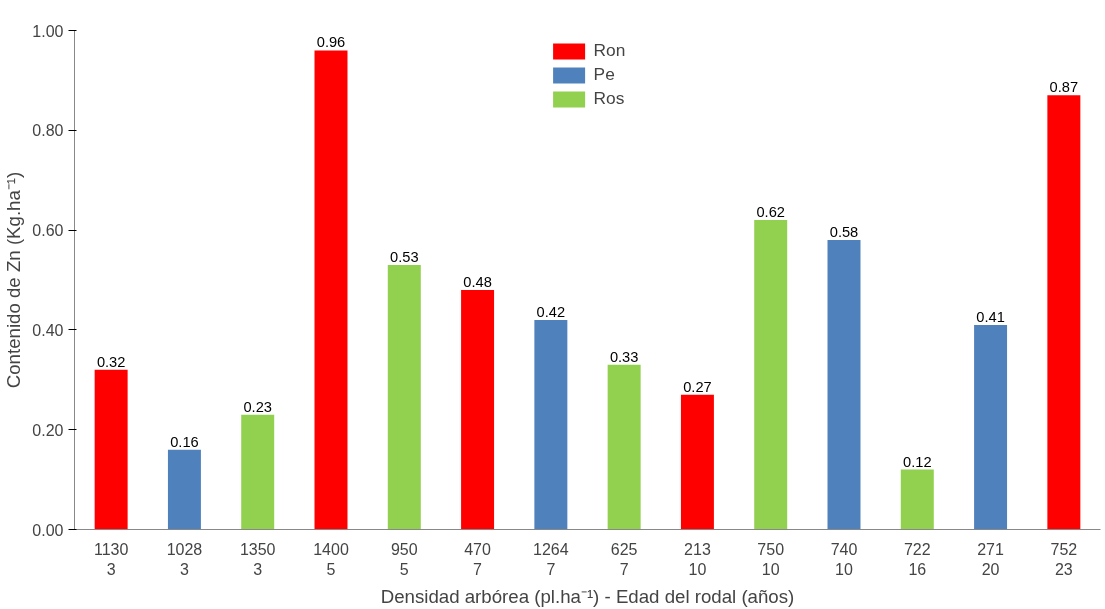  What do you see at coordinates (48, 31) in the screenshot?
I see `y-tick-label: 1.00` at bounding box center [48, 31].